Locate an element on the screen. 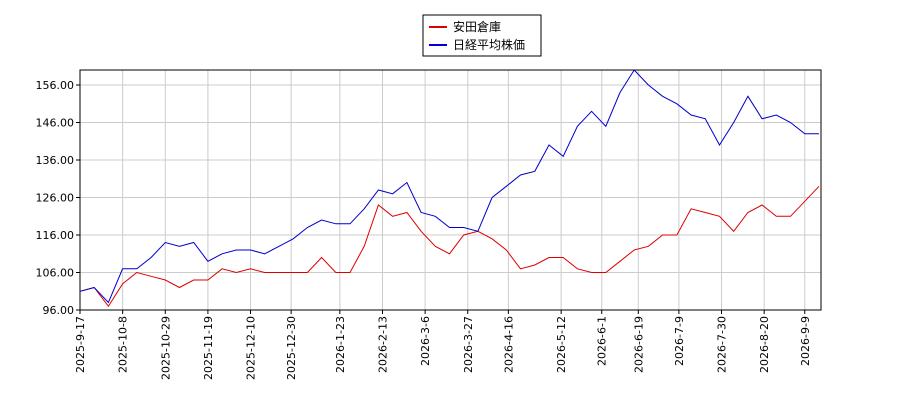 The image size is (900, 400). x-tick-label: 2025-12-30 is located at coordinates (291, 348).